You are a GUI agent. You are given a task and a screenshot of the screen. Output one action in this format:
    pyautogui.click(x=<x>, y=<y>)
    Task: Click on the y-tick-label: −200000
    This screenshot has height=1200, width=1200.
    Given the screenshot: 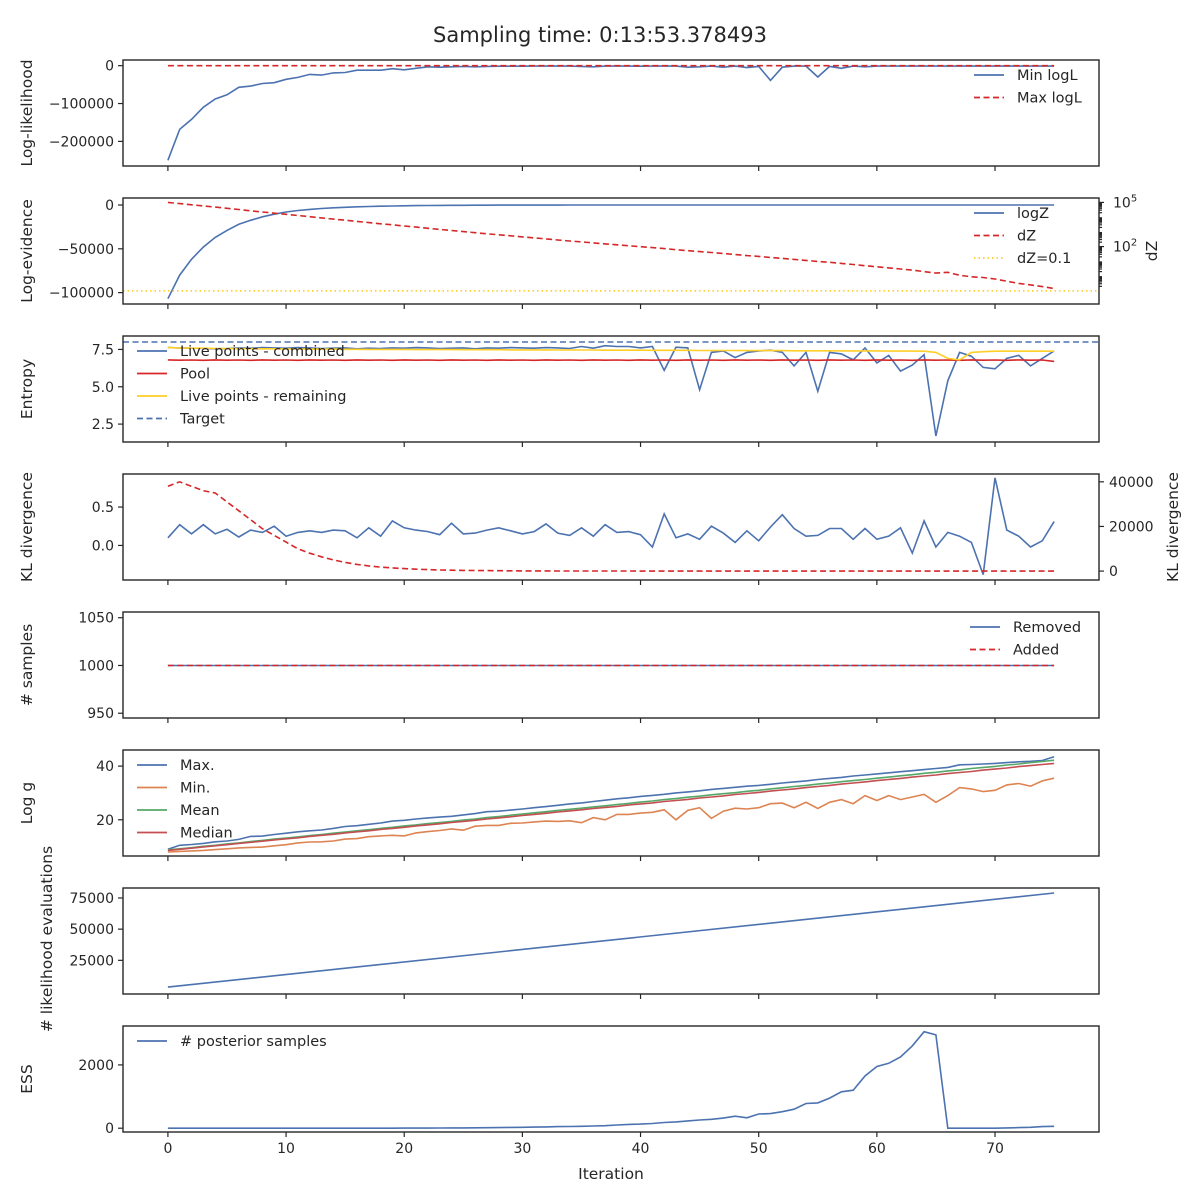 What is the action you would take?
    pyautogui.click(x=81, y=142)
    